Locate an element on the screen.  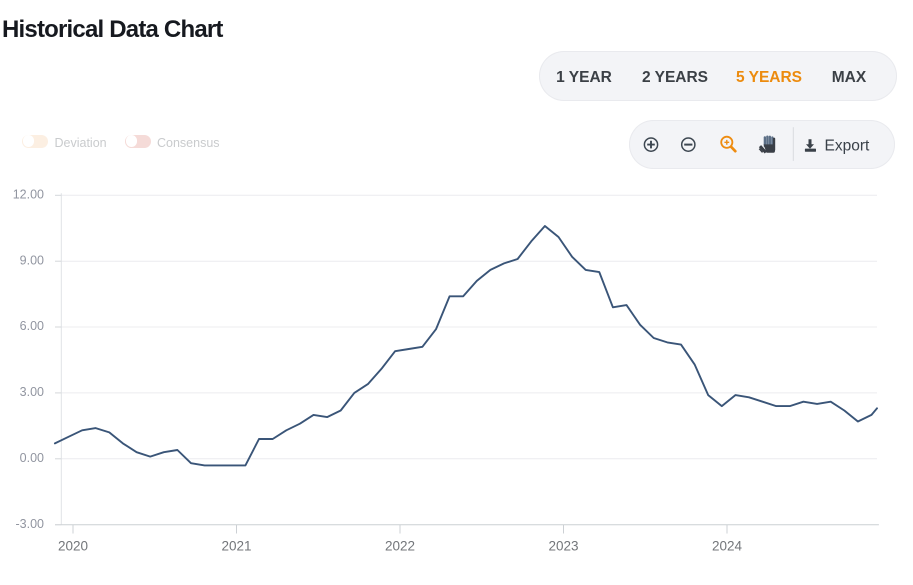
svg-text: Export is located at coordinates (847, 146).